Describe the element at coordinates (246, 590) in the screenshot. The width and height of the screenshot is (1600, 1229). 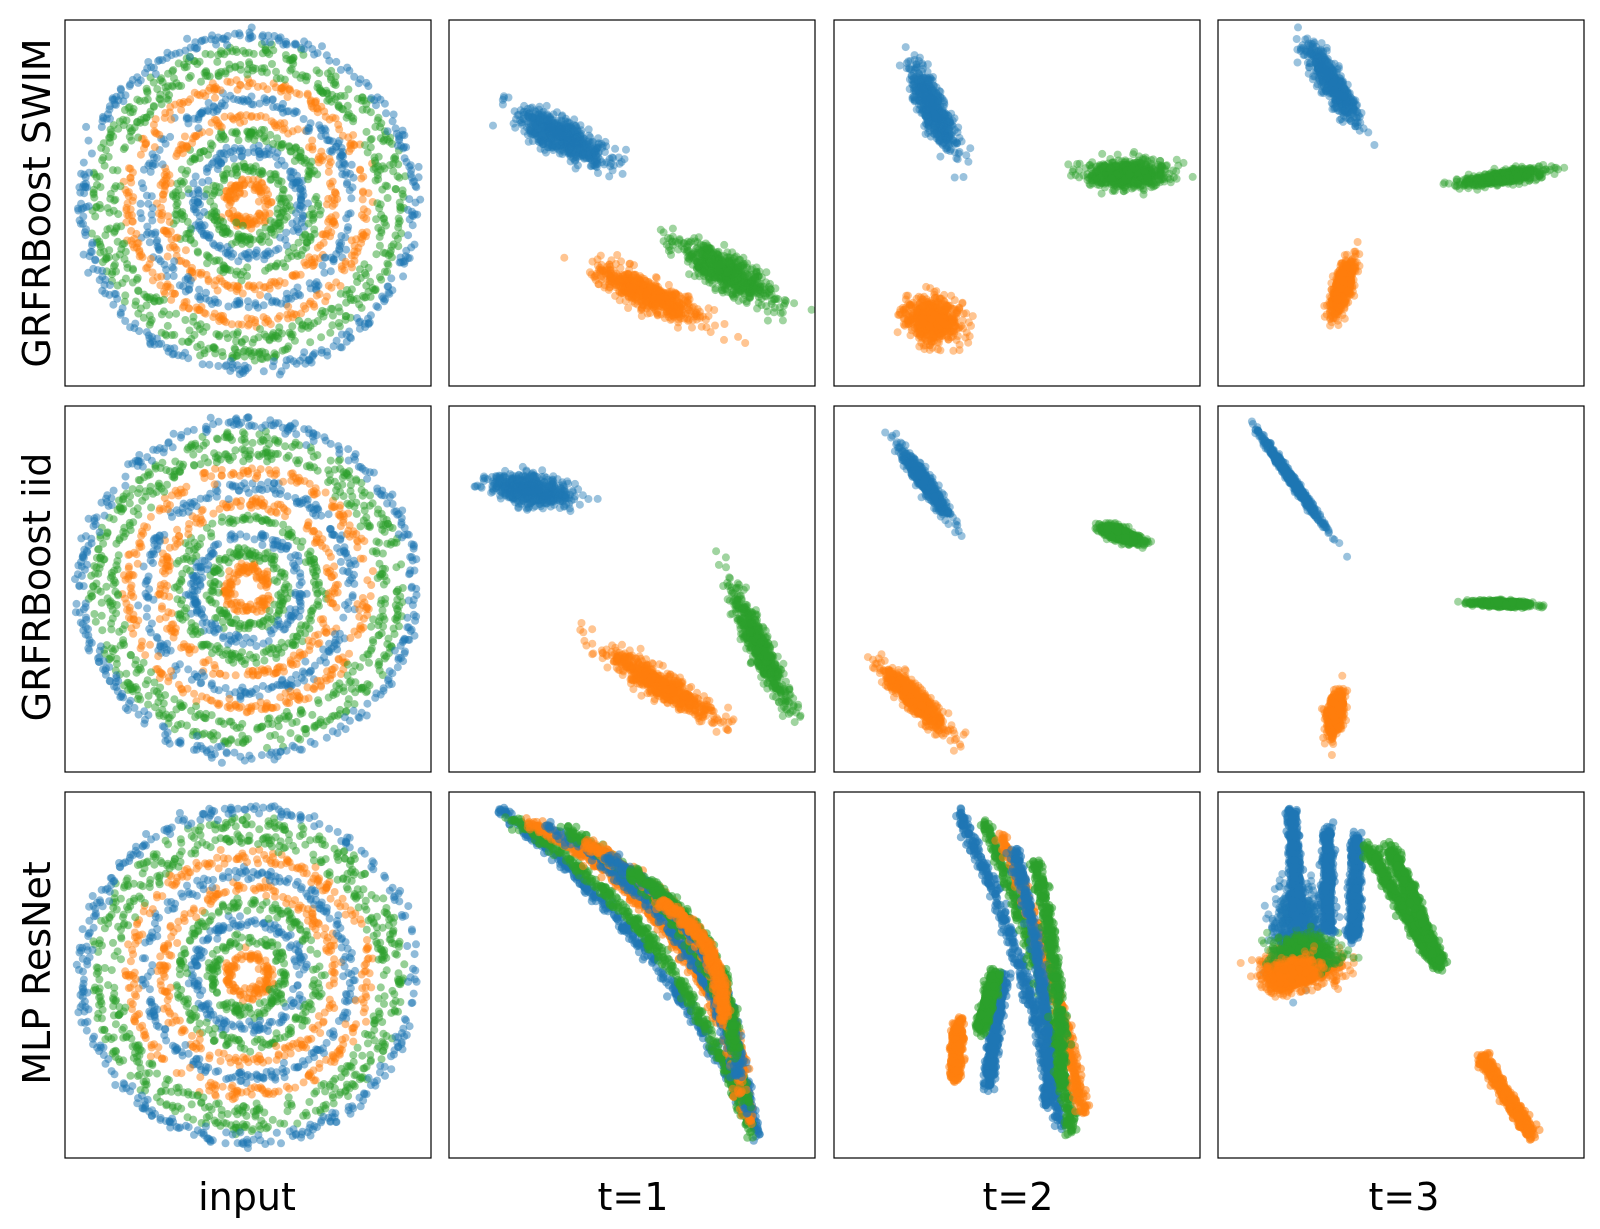
I see `panel-points` at that location.